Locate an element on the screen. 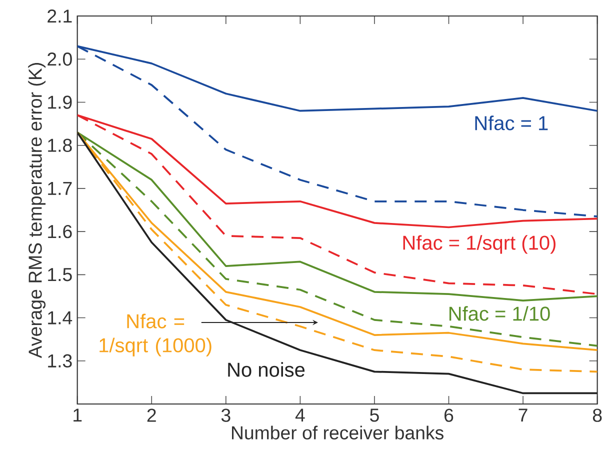 This screenshot has height=465, width=616. y-tick-label: 1.6 is located at coordinates (60, 231).